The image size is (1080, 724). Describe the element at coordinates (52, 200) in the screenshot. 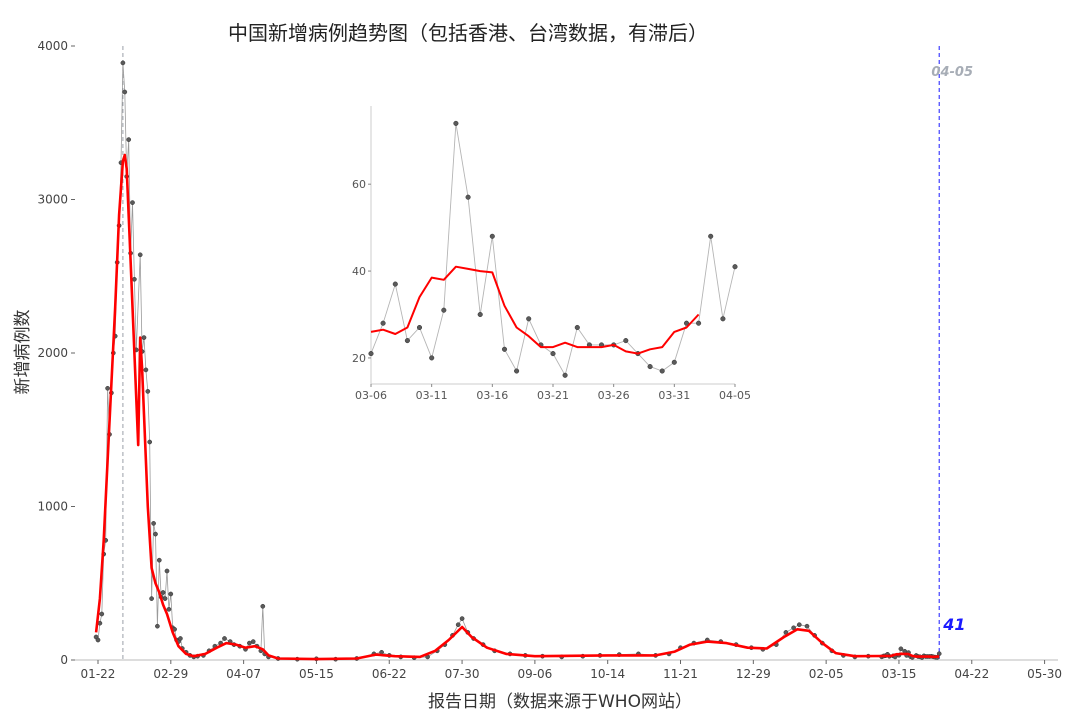

I see `y-tick-label: 3000` at that location.